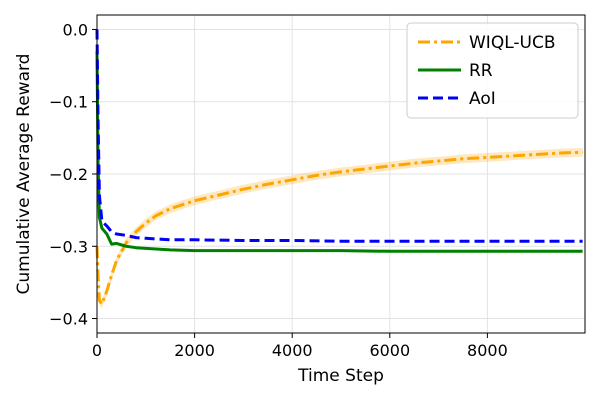 This screenshot has height=400, width=600. I want to click on x-tick-label: 0, so click(97, 350).